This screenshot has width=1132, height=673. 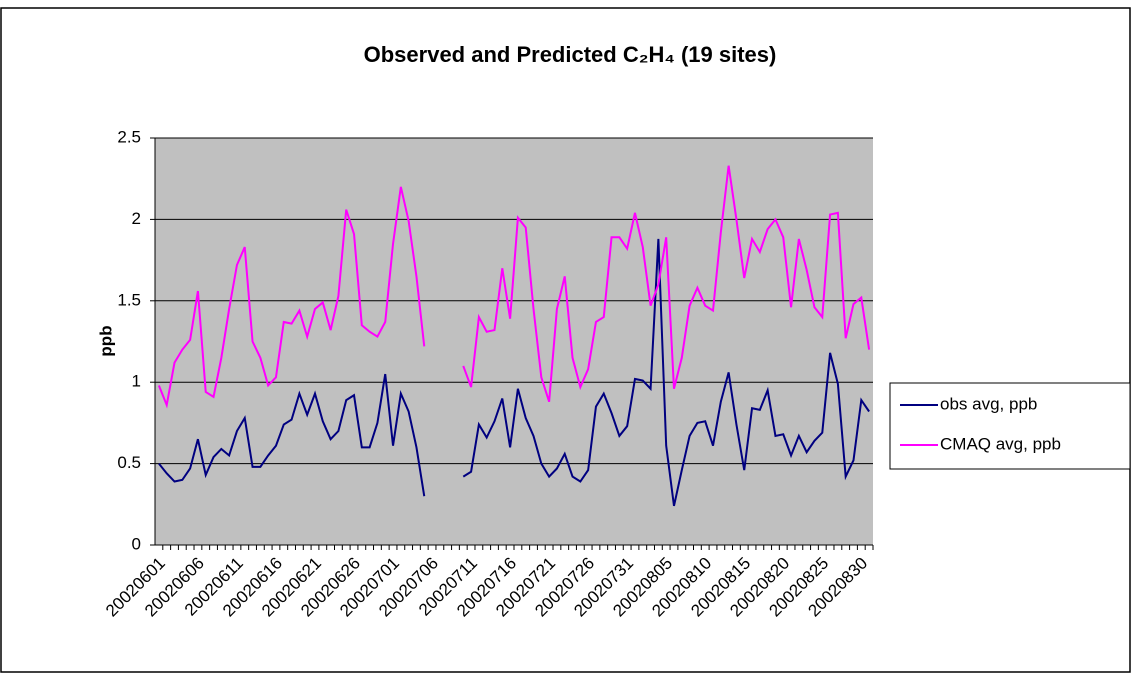 What do you see at coordinates (136, 381) in the screenshot?
I see `y-tick-label: 1` at bounding box center [136, 381].